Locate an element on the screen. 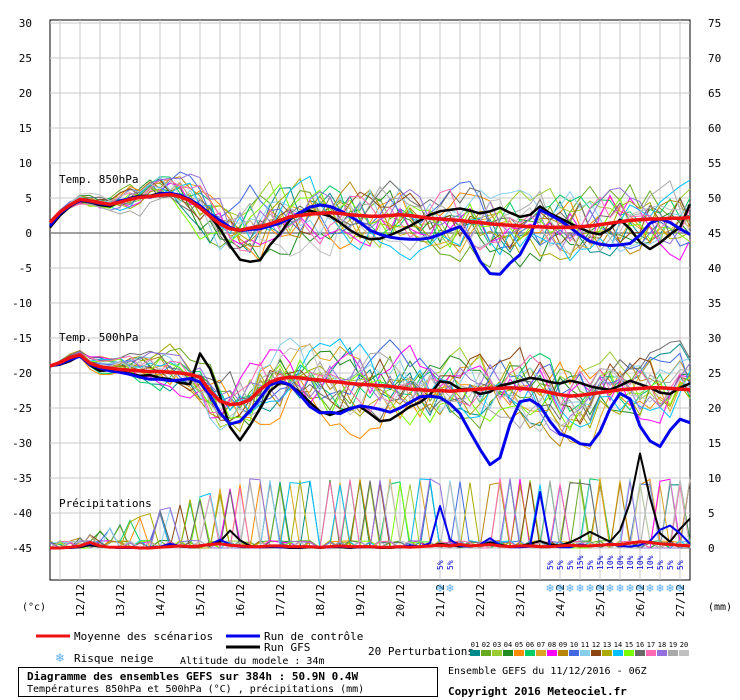  legend-label-gfs-run: Run GFS is located at coordinates (287, 647).